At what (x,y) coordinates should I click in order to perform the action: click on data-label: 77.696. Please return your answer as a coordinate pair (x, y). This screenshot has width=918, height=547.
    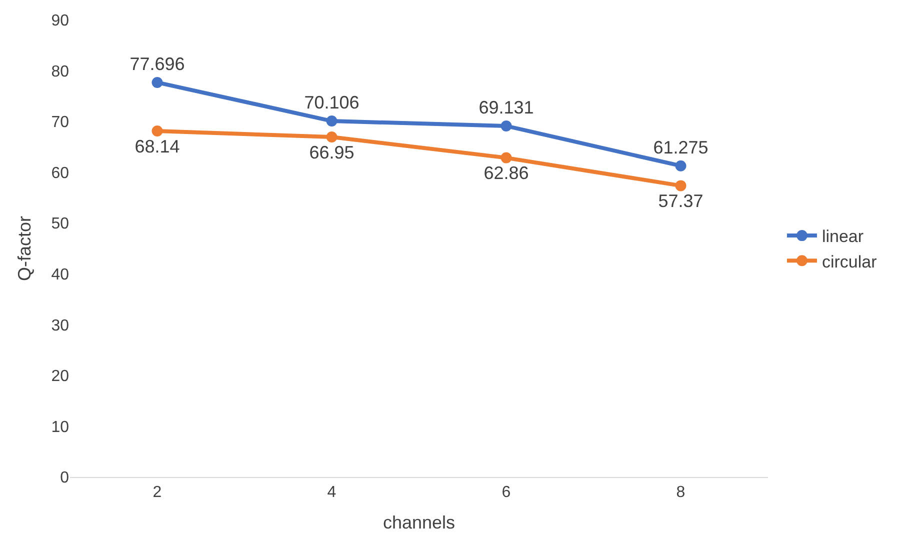
    Looking at the image, I should click on (157, 64).